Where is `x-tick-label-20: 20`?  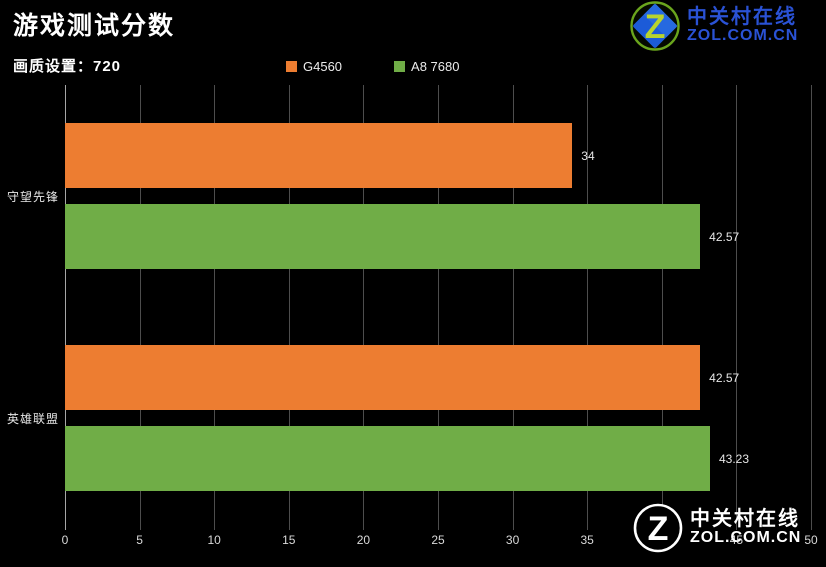
x-tick-label-20: 20 is located at coordinates (363, 540).